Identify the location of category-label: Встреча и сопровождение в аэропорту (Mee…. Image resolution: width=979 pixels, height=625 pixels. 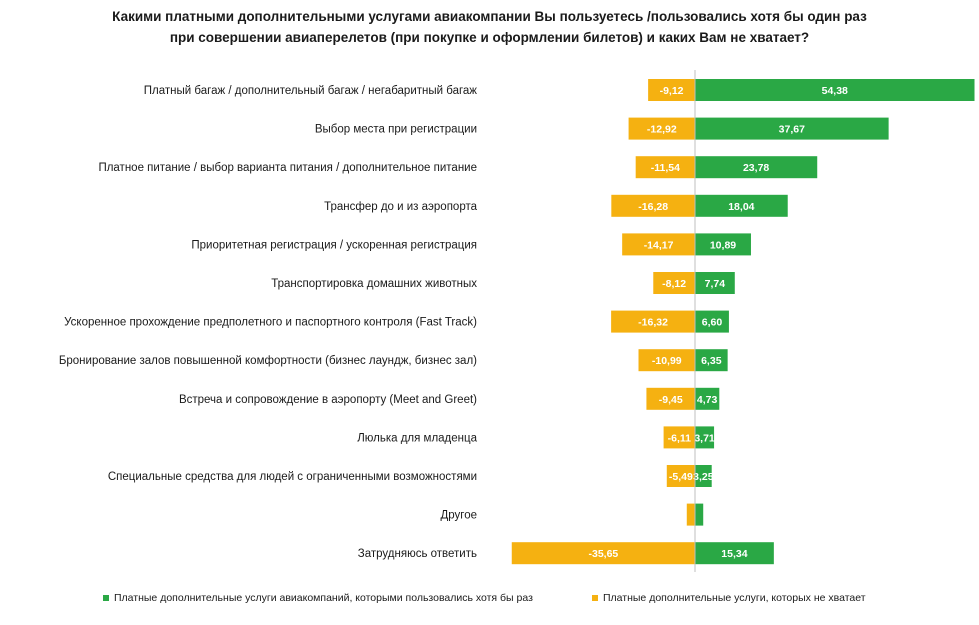
(328, 400).